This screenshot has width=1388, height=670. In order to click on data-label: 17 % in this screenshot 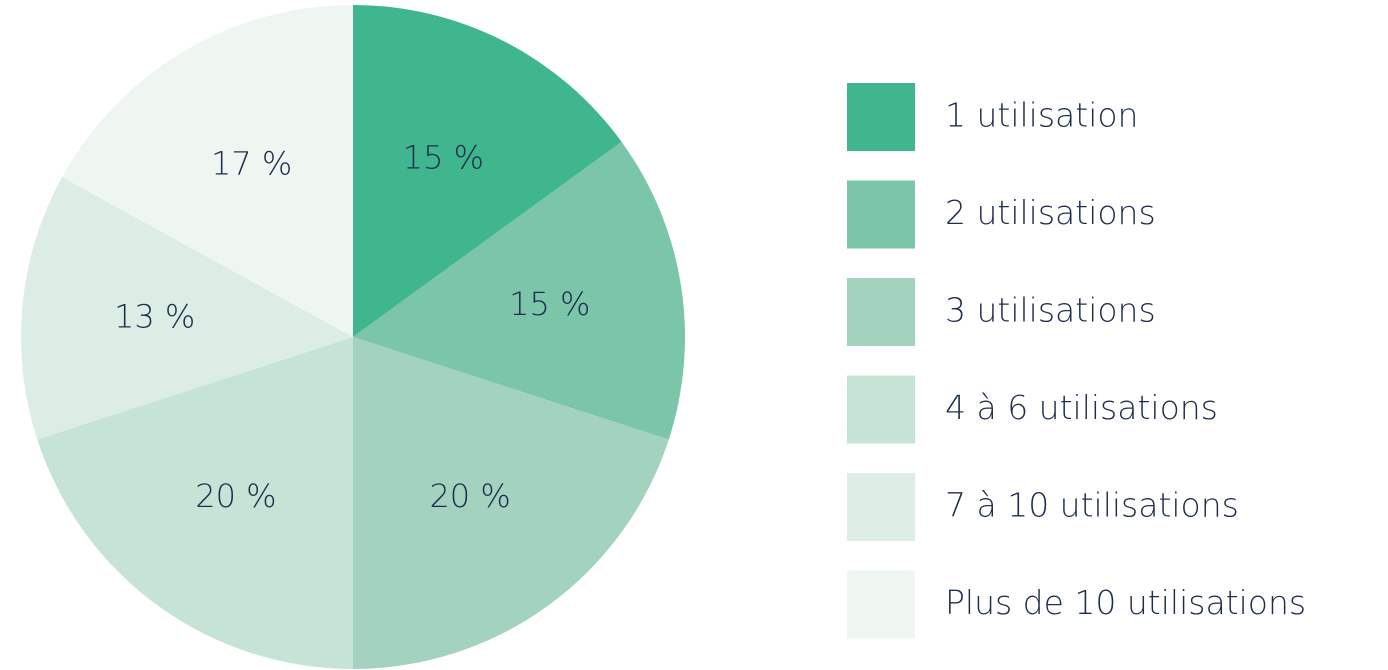, I will do `click(251, 164)`.